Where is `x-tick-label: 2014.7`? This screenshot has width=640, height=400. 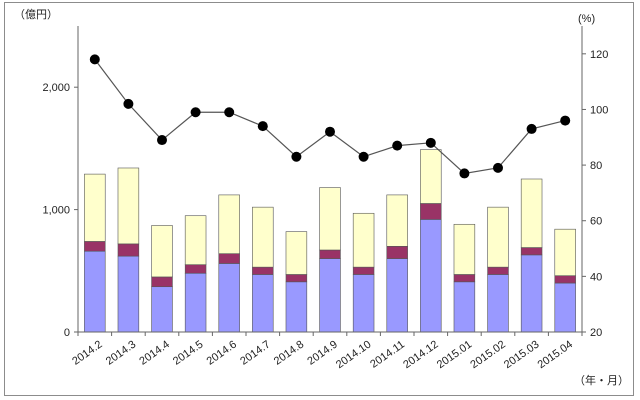 x-tick-label: 2014.7 is located at coordinates (255, 353).